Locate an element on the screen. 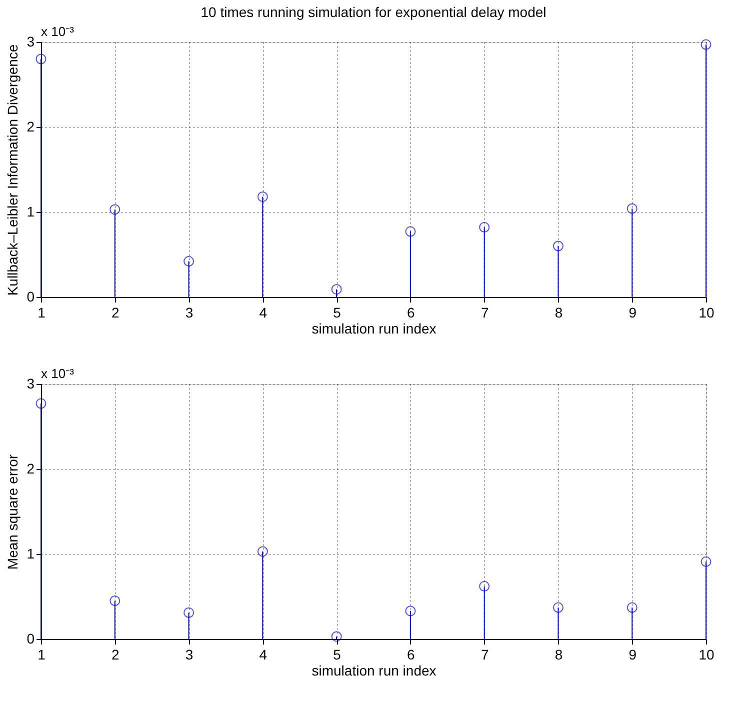 This screenshot has width=744, height=723. y-axis-title: Mean square error is located at coordinates (12, 512).